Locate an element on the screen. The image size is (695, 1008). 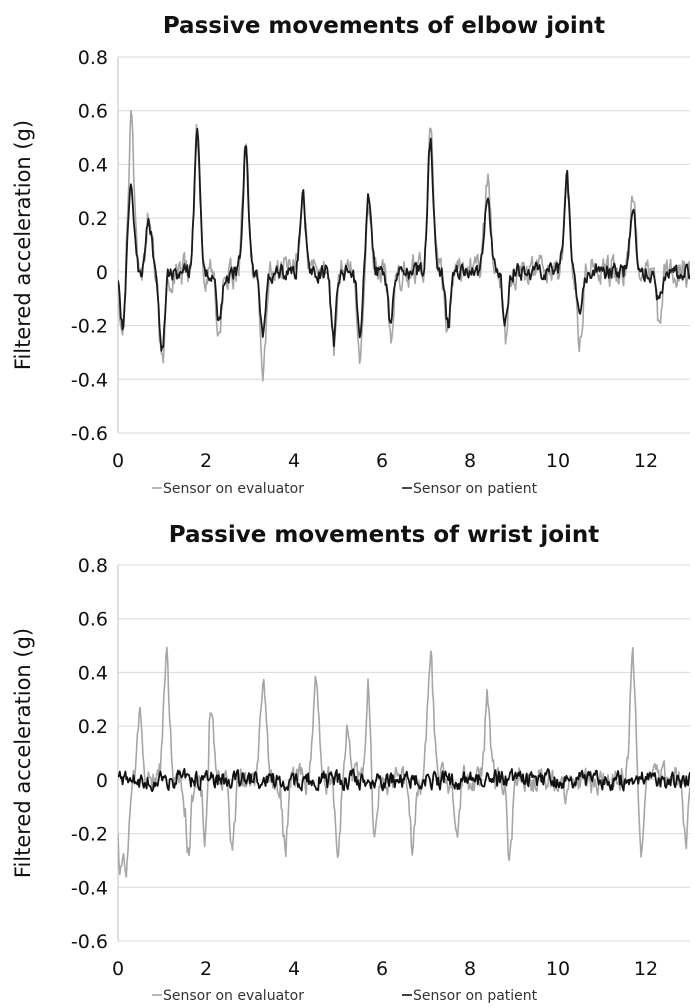
series-line-patient is located at coordinates (404, 780).